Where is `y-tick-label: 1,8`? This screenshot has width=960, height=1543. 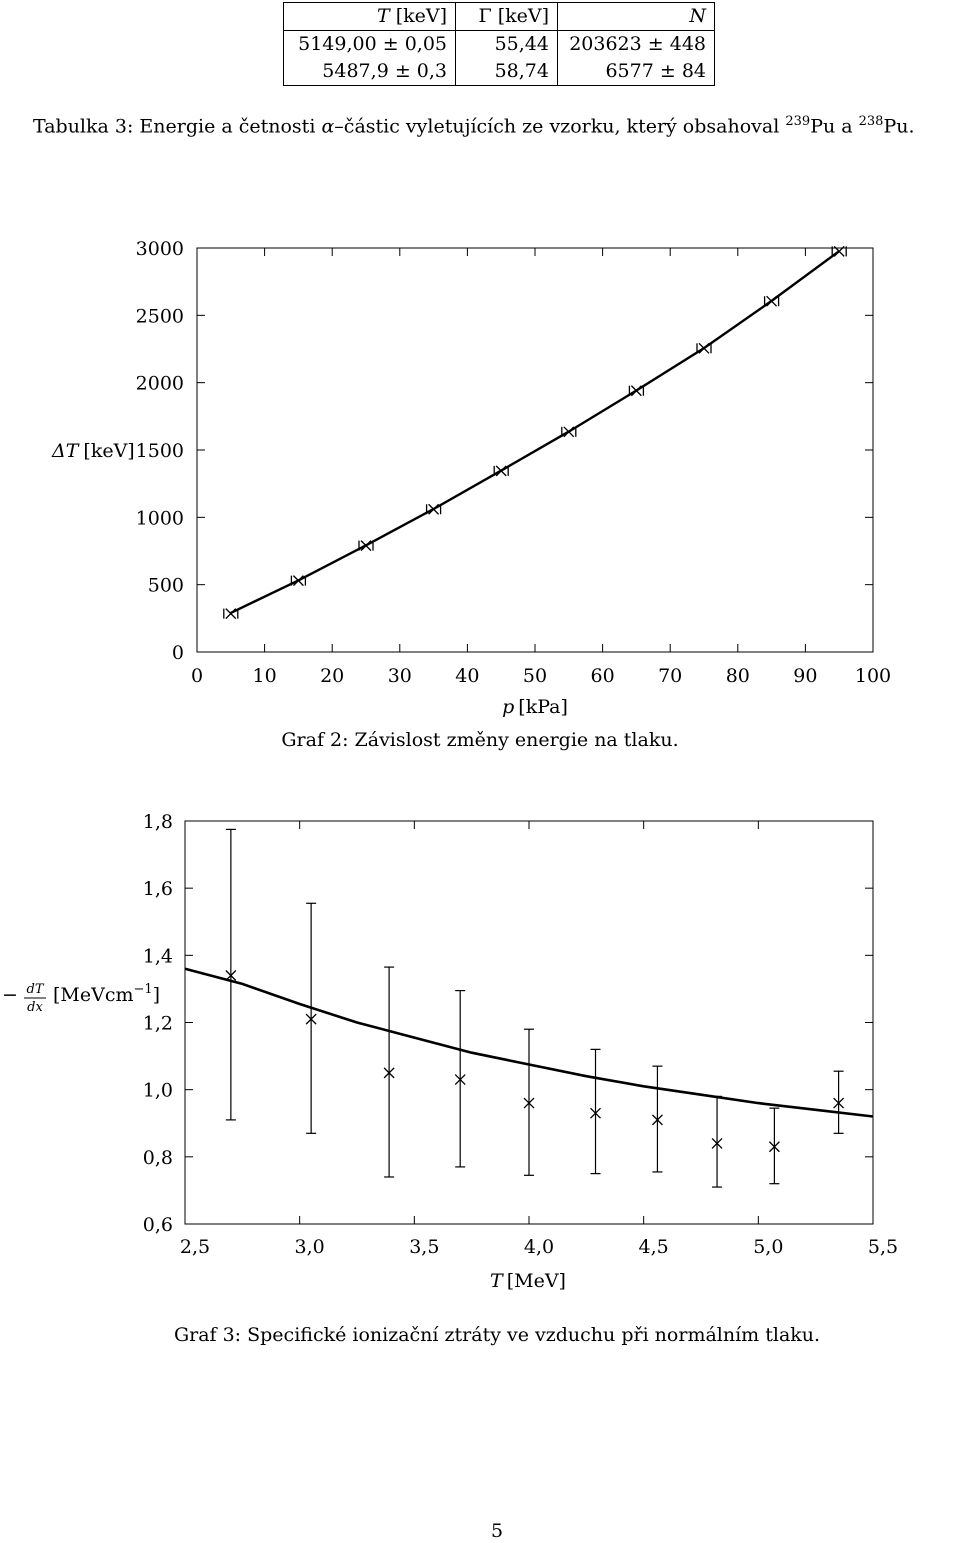
y-tick-label: 1,8 is located at coordinates (158, 822).